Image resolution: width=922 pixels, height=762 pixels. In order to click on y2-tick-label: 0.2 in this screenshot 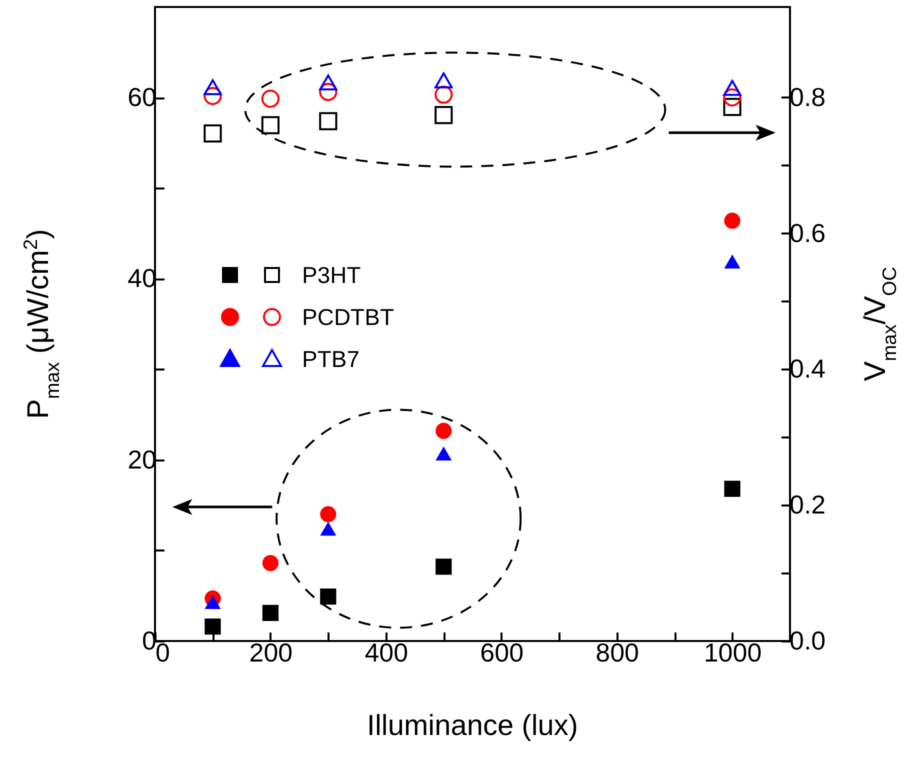, I will do `click(808, 505)`.